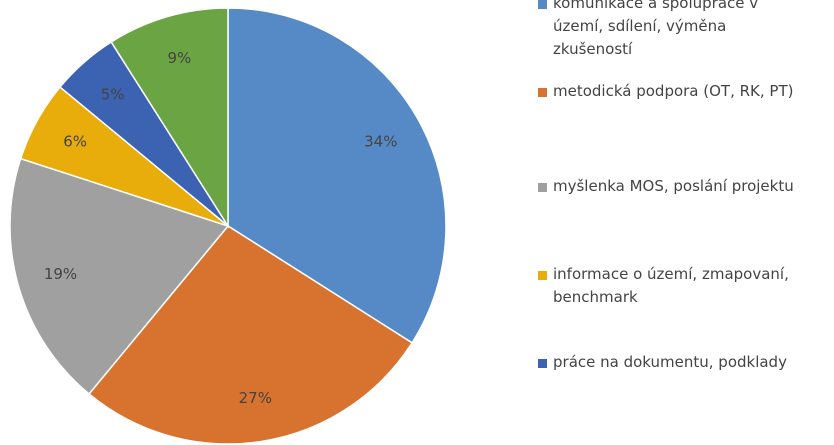  Describe the element at coordinates (75, 141) in the screenshot. I see `data-label: 6%` at that location.